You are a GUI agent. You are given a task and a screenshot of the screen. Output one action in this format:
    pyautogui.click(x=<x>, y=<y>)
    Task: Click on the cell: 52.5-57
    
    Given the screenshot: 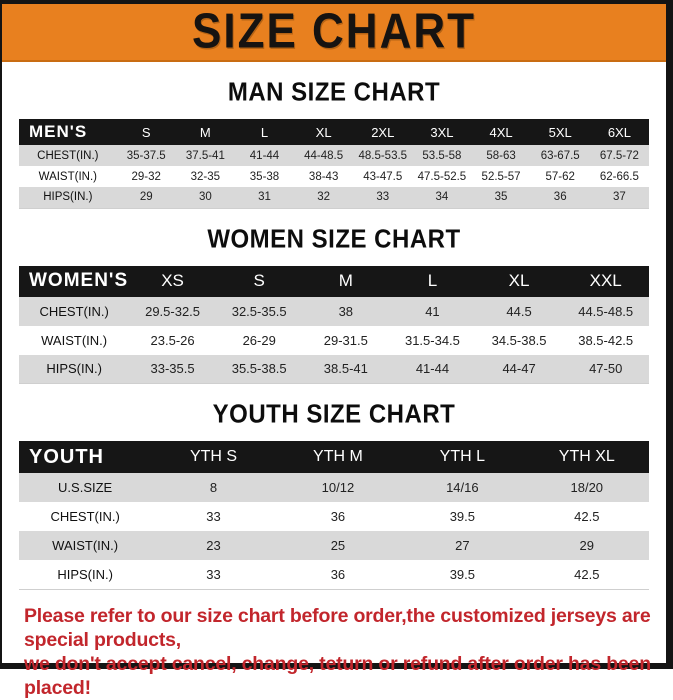 What is the action you would take?
    pyautogui.click(x=501, y=176)
    